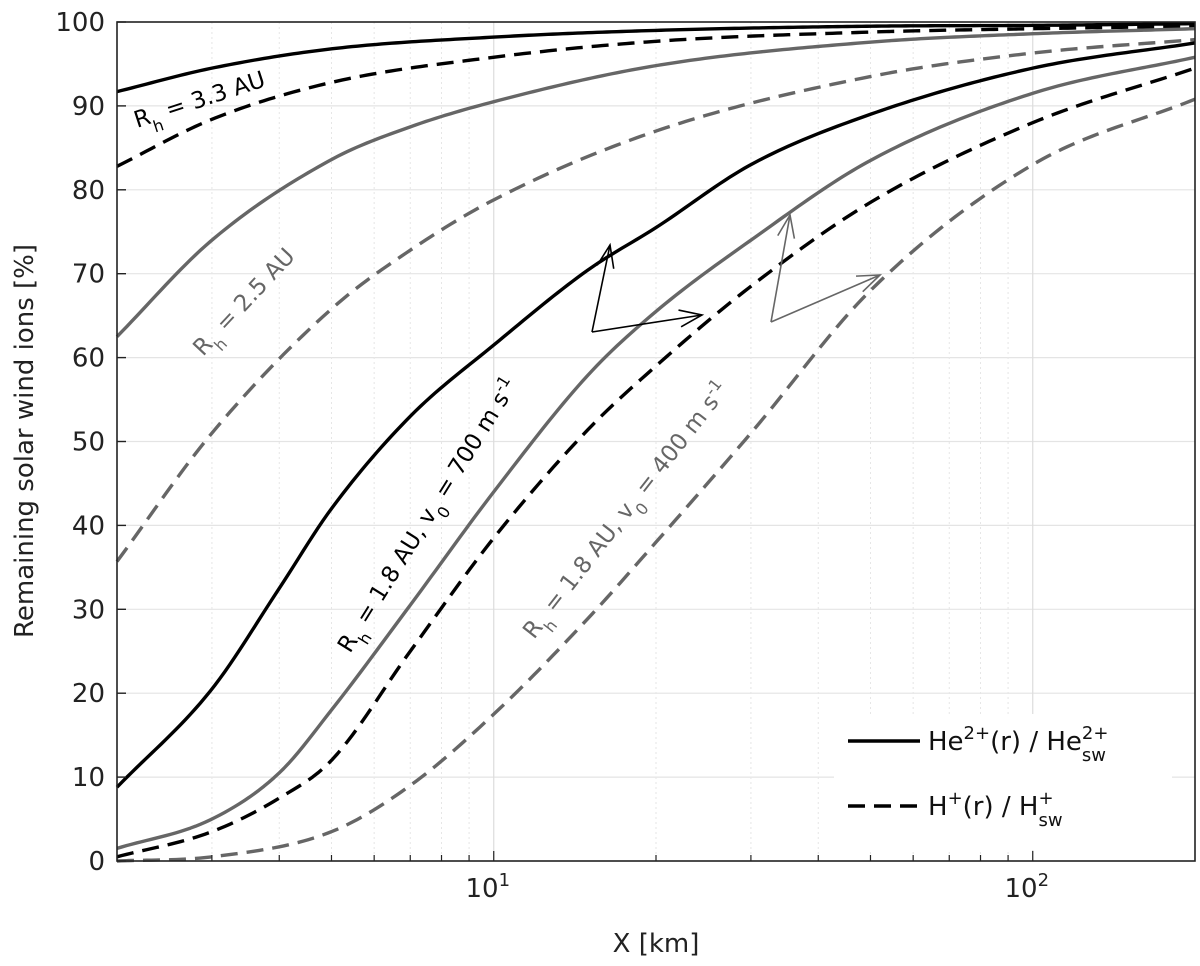 The height and width of the screenshot is (966, 1200). I want to click on y-tick-label: 60, so click(88, 359).